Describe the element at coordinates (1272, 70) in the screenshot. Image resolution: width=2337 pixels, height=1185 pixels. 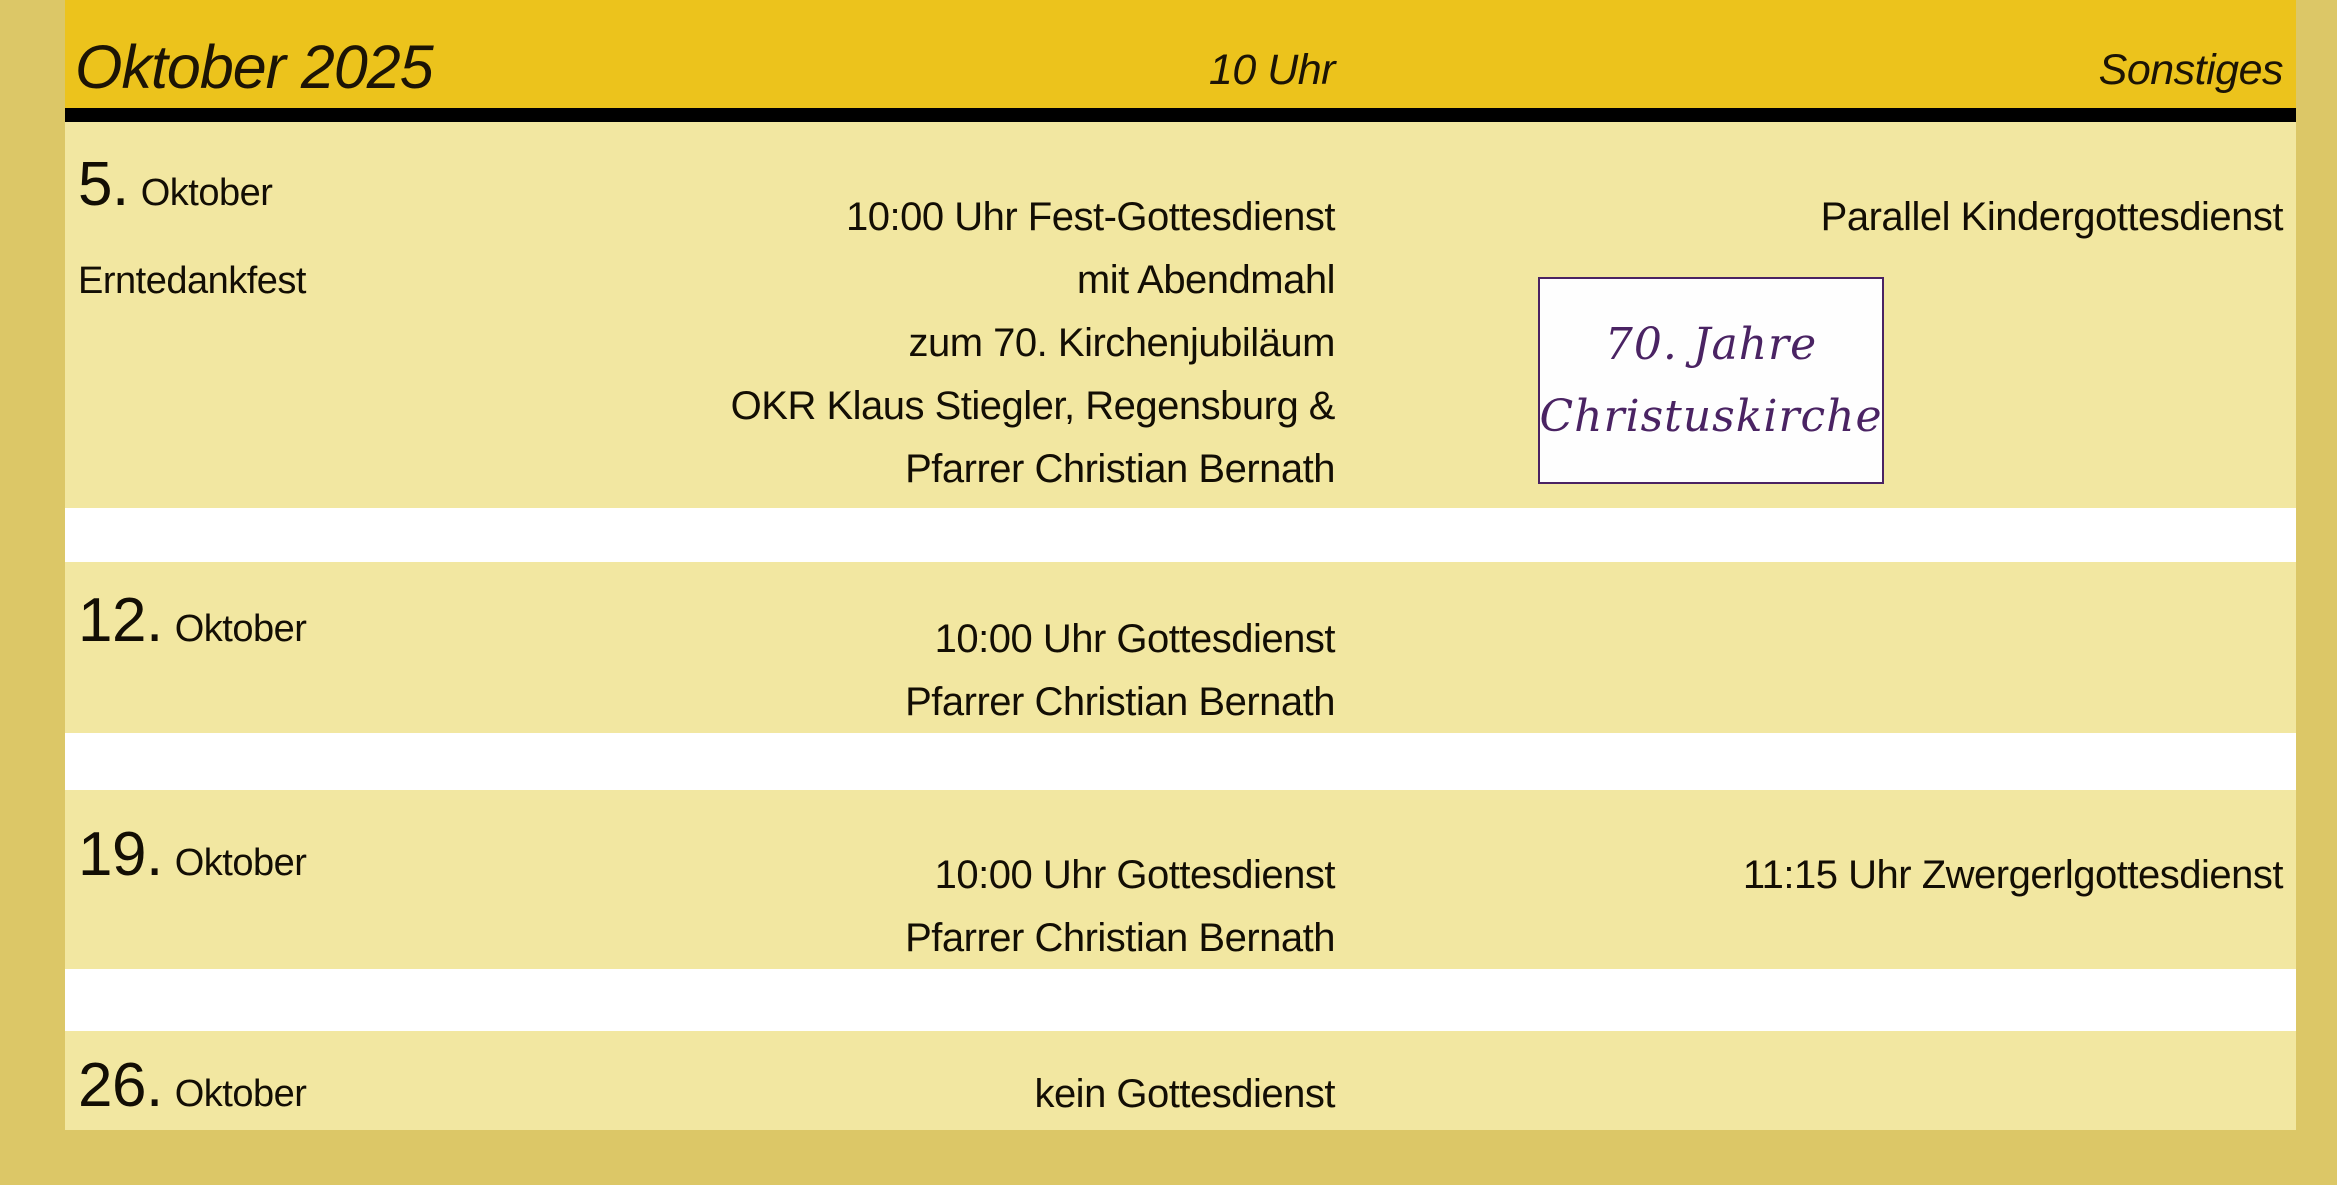
I see `service-column-header: 10 Uhr` at that location.